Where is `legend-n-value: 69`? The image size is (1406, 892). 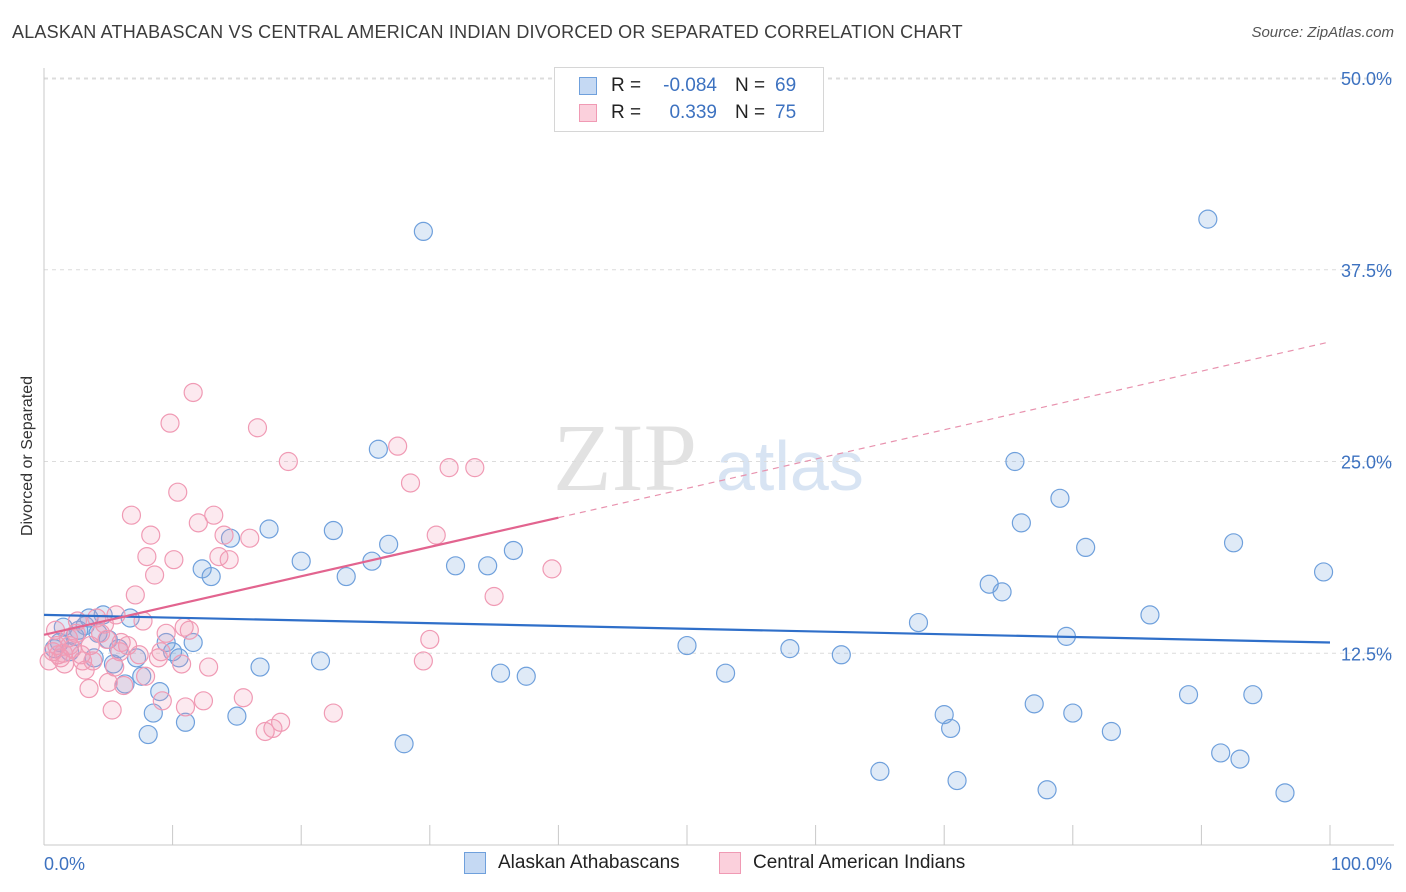 legend-n-value: 69 is located at coordinates (786, 85).